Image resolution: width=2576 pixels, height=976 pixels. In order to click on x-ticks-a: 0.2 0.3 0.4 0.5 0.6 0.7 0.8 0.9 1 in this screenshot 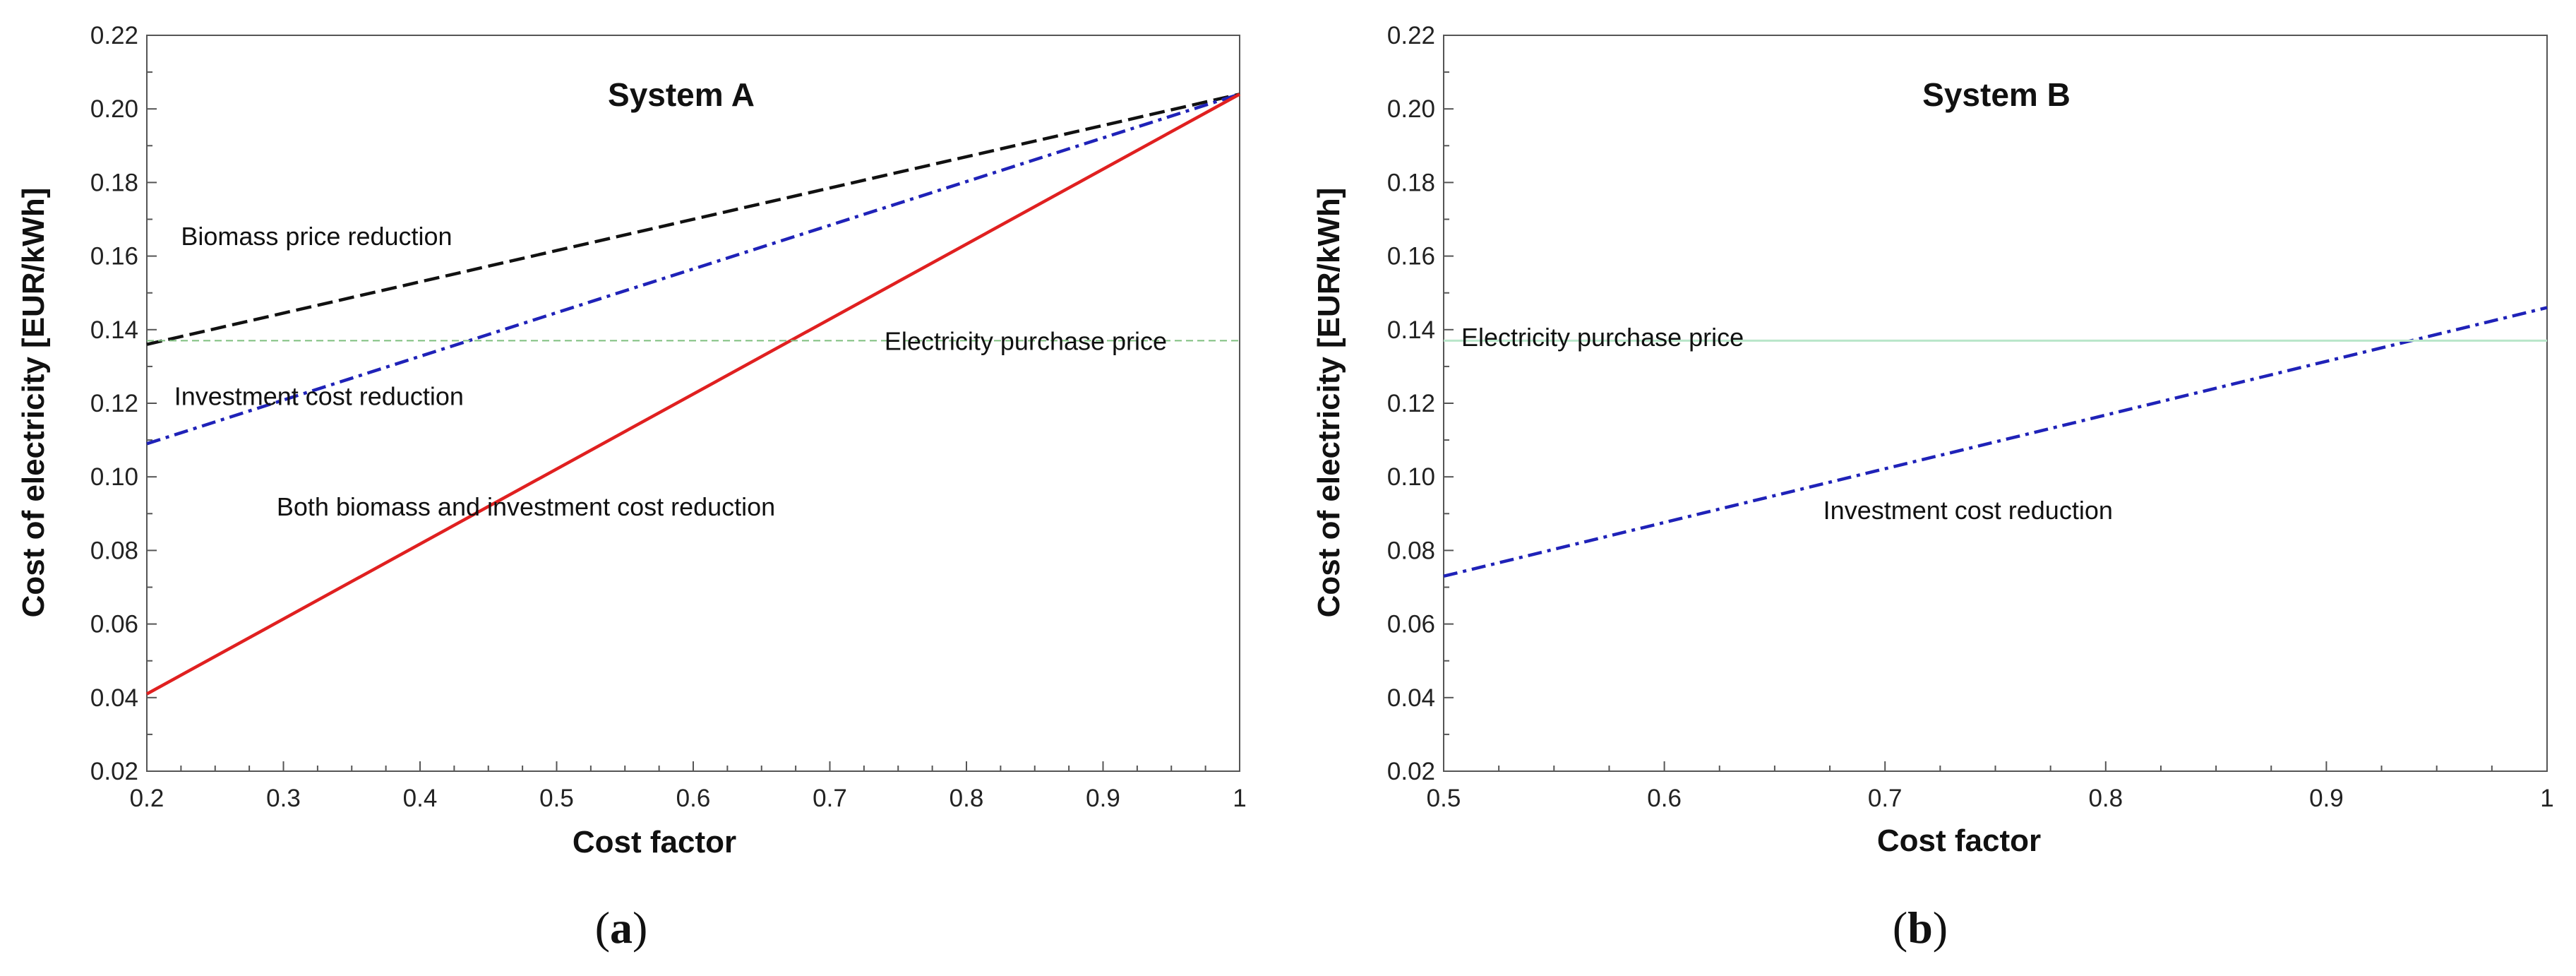, I will do `click(688, 786)`.